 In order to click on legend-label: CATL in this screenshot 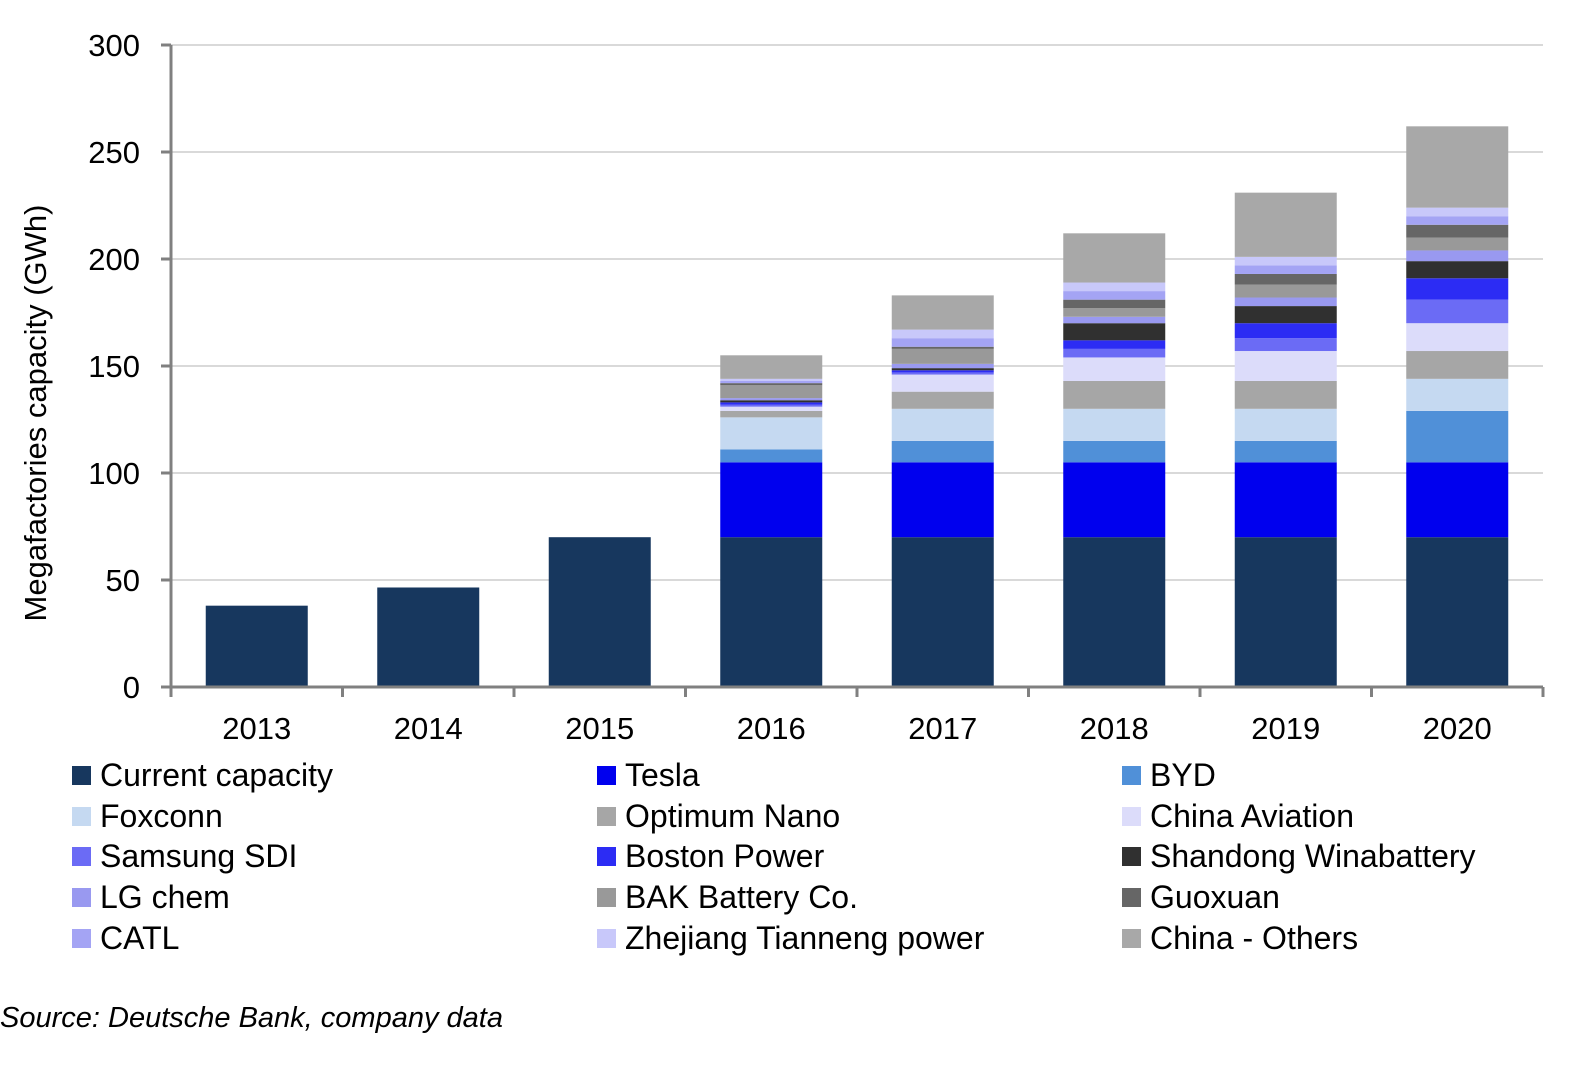, I will do `click(140, 937)`.